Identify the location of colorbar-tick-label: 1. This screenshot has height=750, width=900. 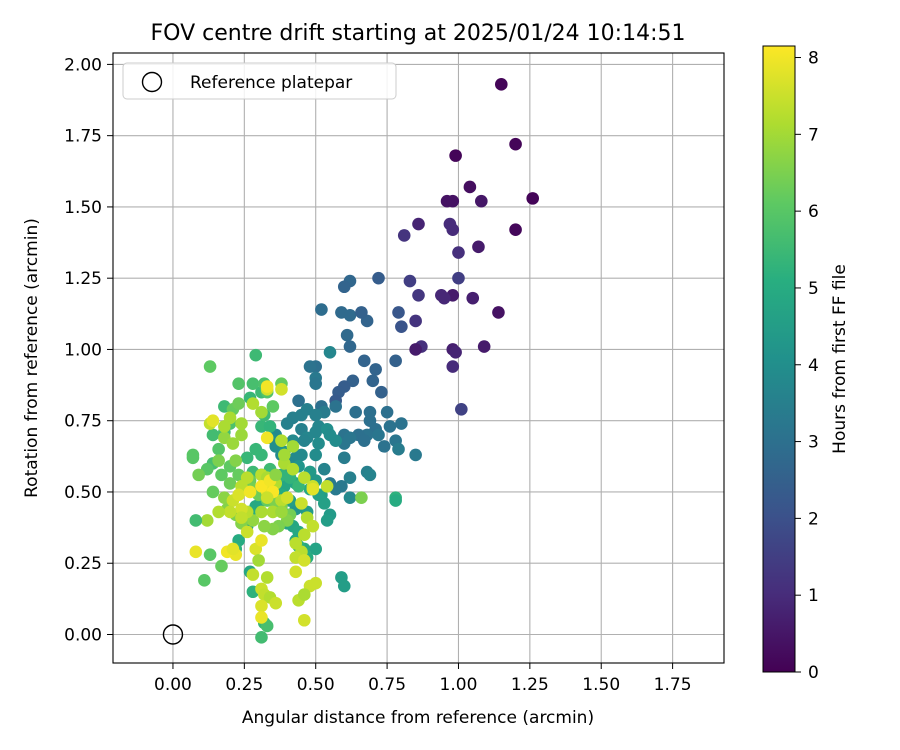
(813, 596).